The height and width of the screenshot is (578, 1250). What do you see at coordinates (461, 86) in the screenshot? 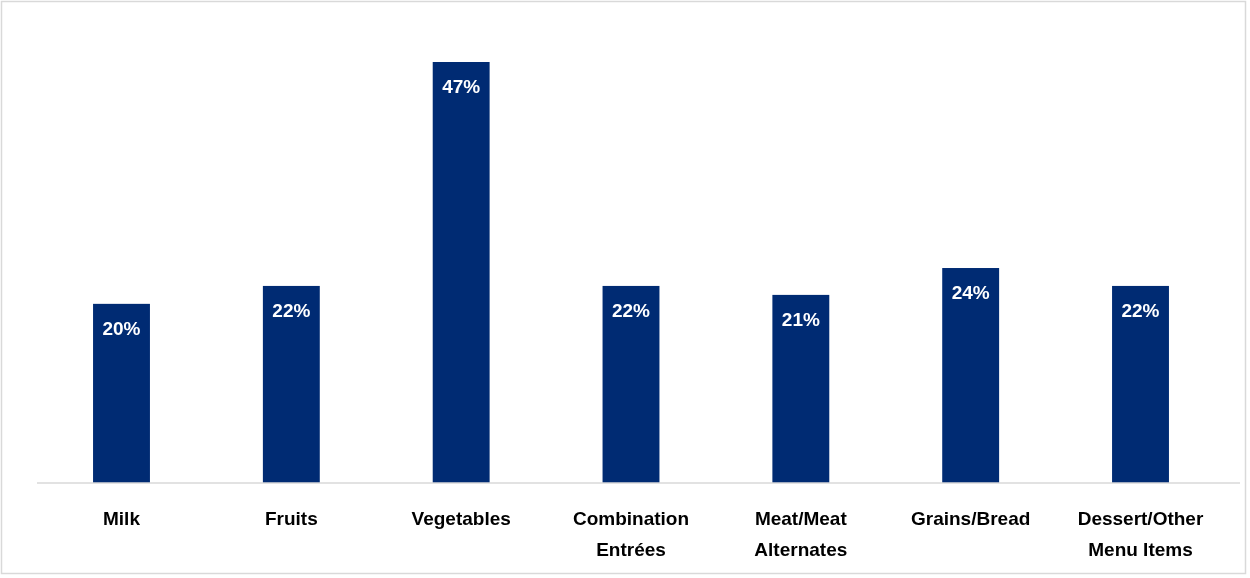
I see `data-label: 47%` at bounding box center [461, 86].